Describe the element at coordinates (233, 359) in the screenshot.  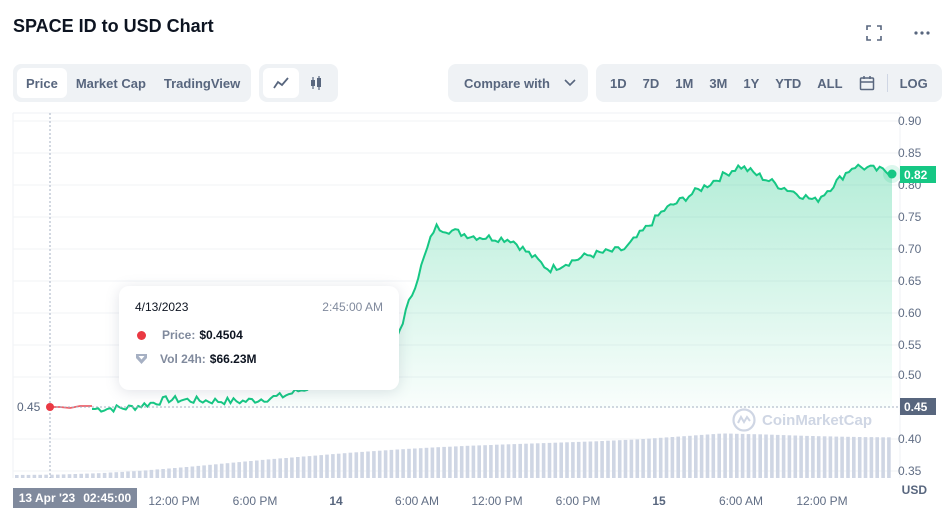
I see `tooltip-volume-value: $66.23M` at that location.